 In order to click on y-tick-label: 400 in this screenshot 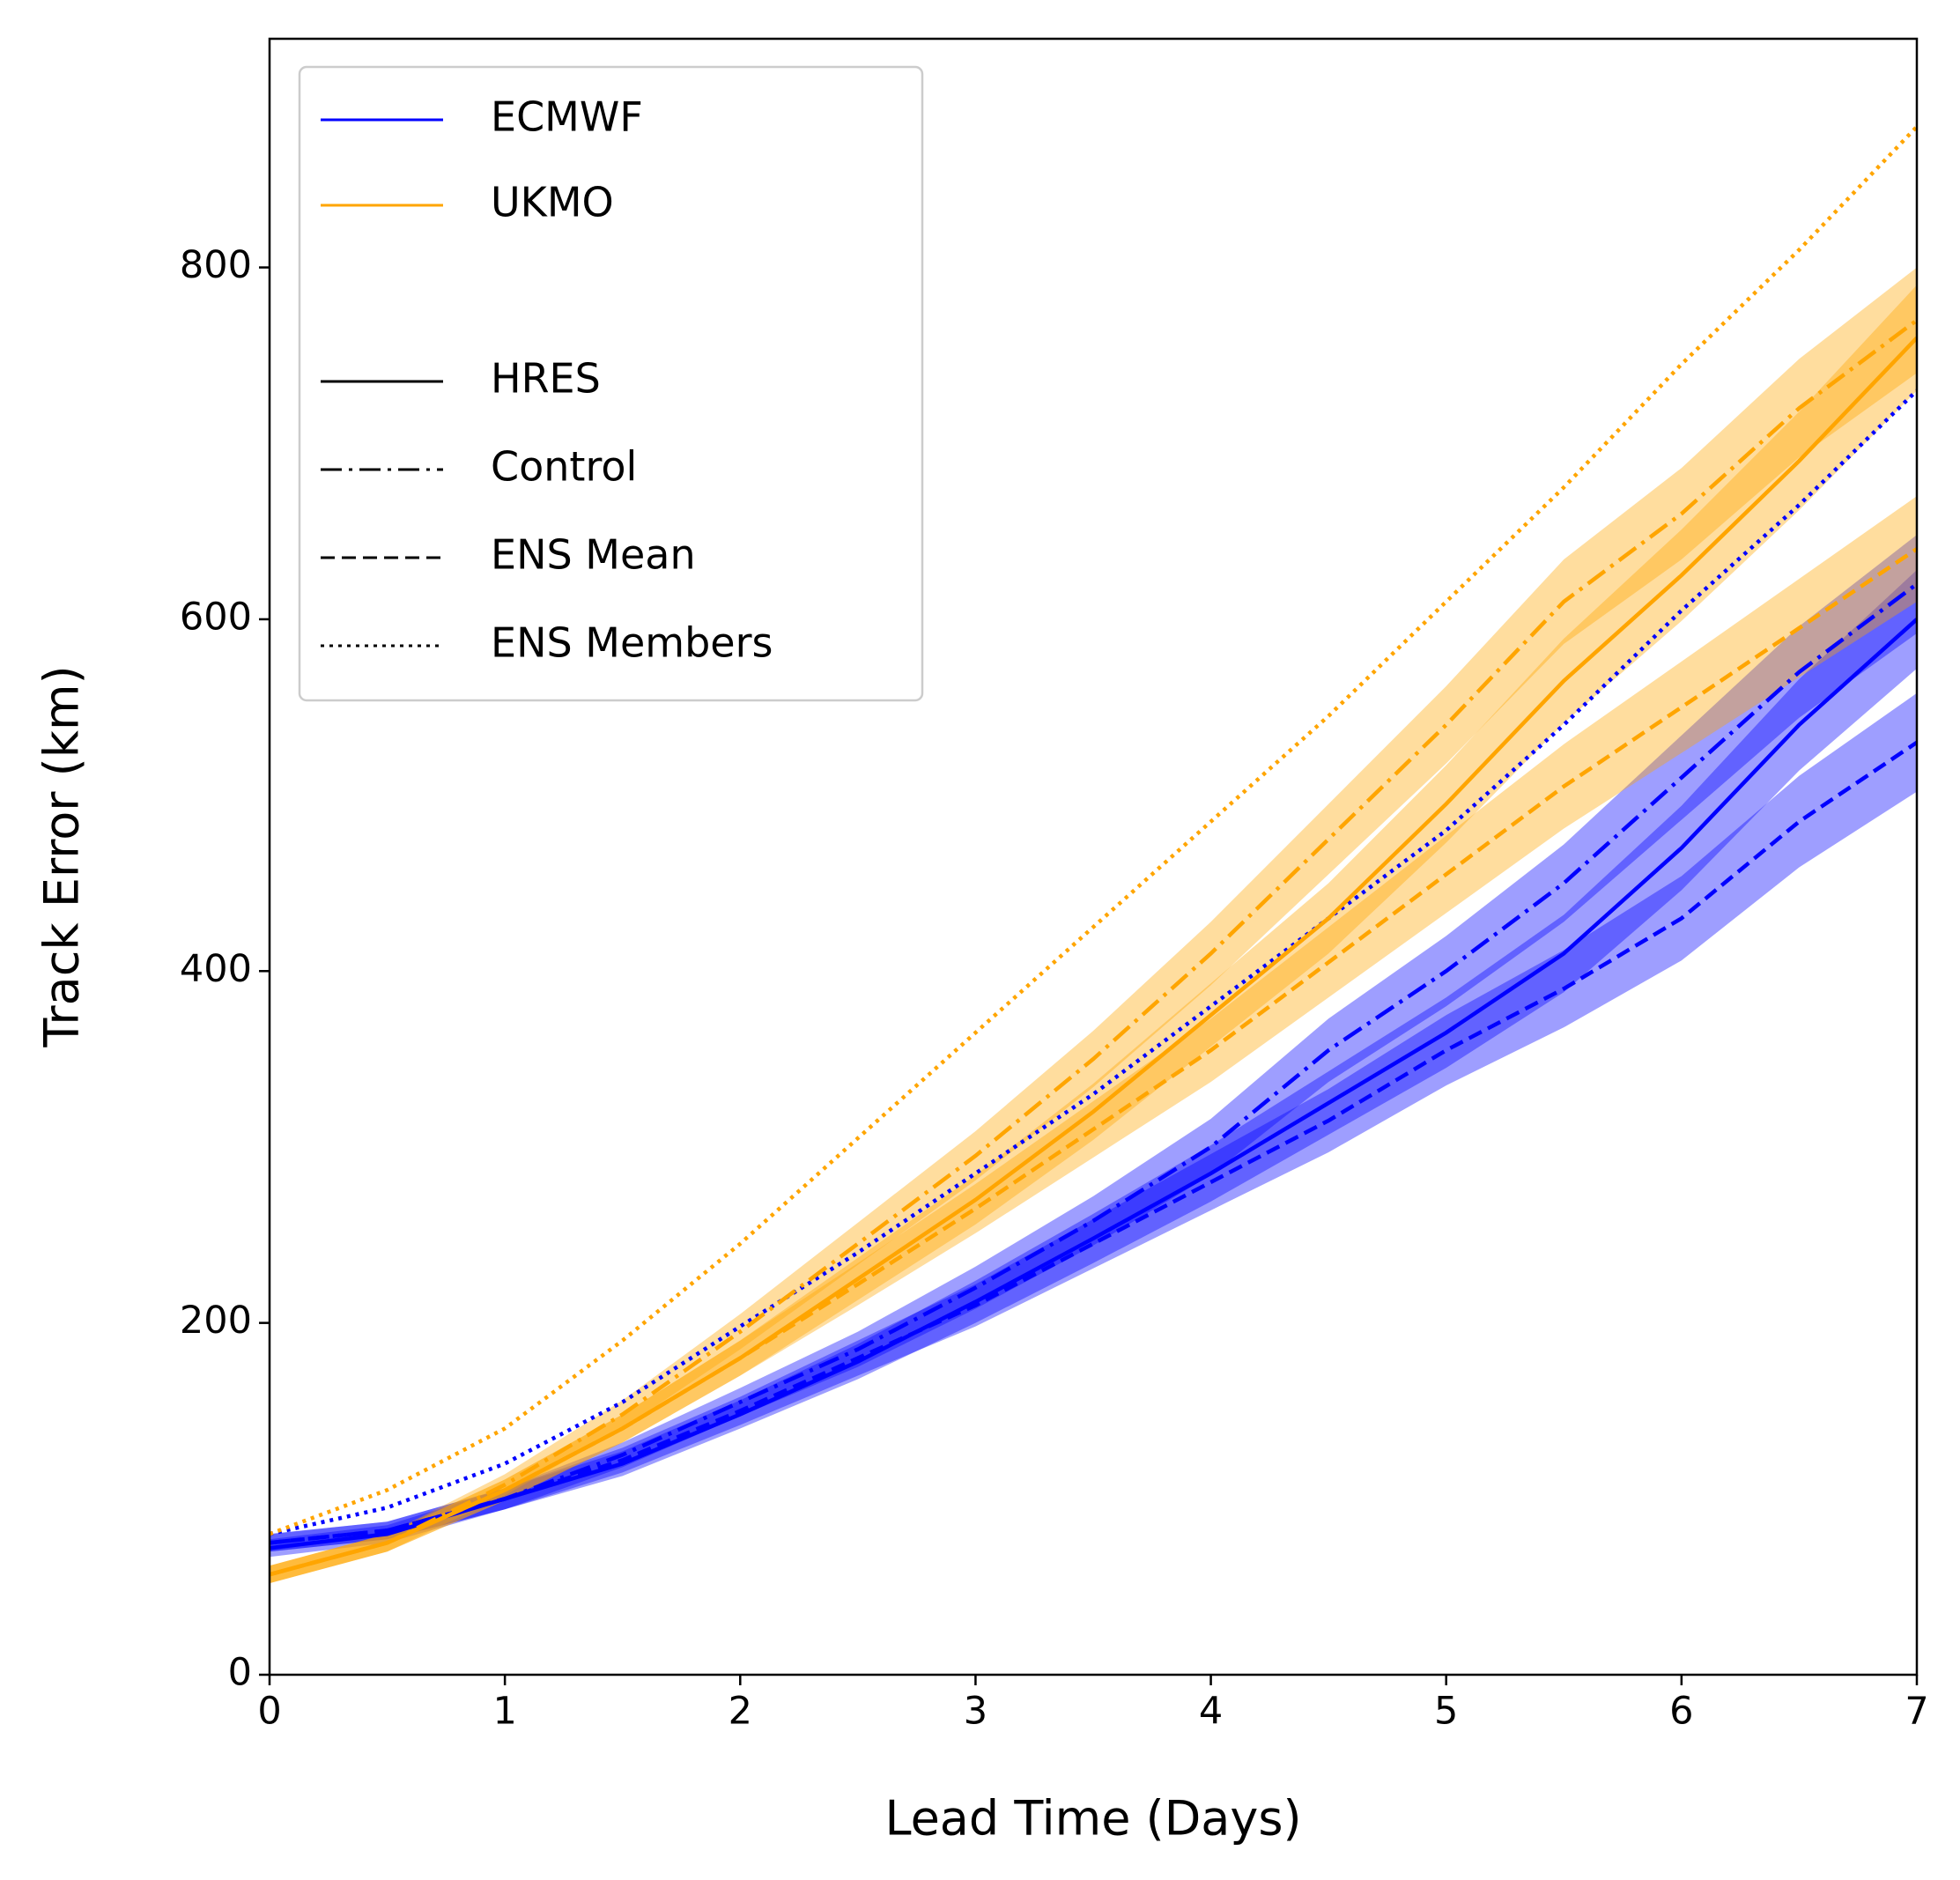, I will do `click(216, 969)`.